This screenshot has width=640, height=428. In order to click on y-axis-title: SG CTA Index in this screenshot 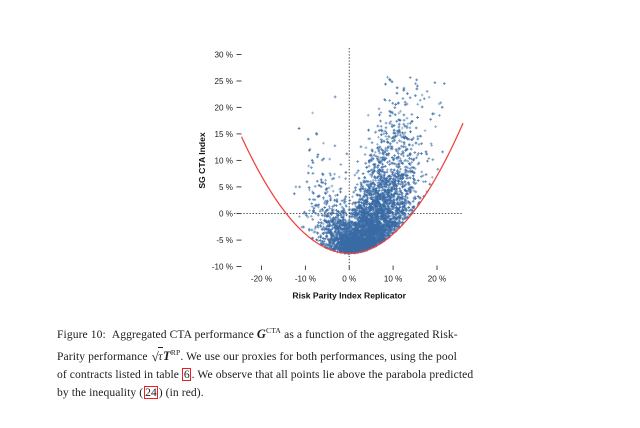, I will do `click(202, 160)`.